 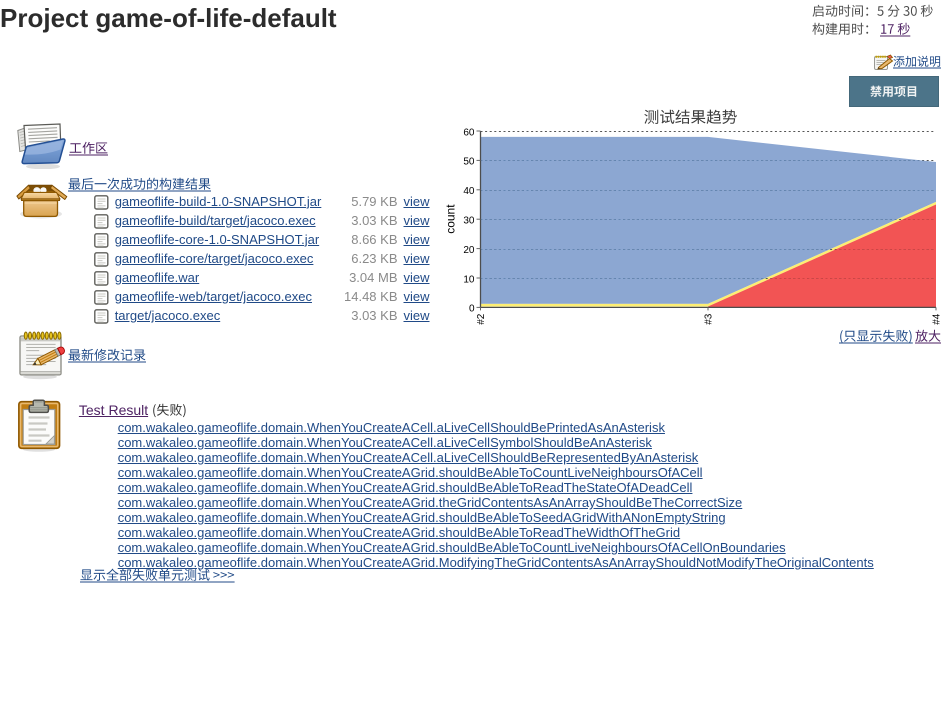 What do you see at coordinates (469, 279) in the screenshot?
I see `svg-text: 10` at bounding box center [469, 279].